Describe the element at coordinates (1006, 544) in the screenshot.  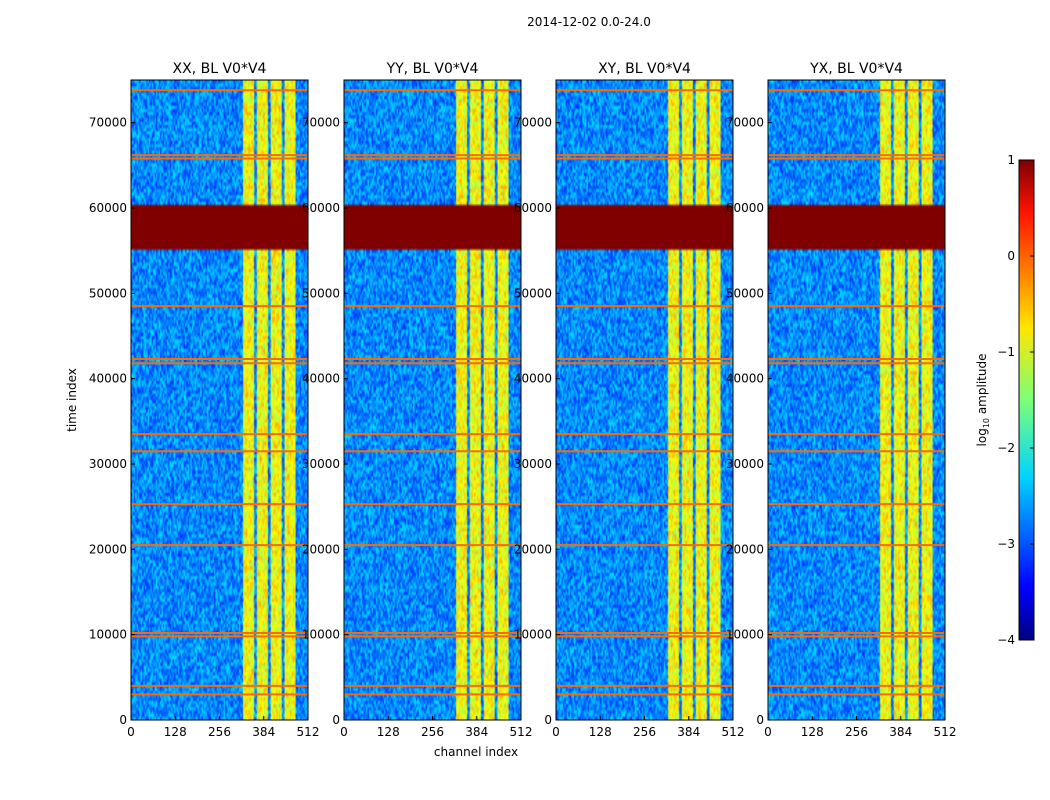
I see `colorbar-tick-label: −3` at that location.